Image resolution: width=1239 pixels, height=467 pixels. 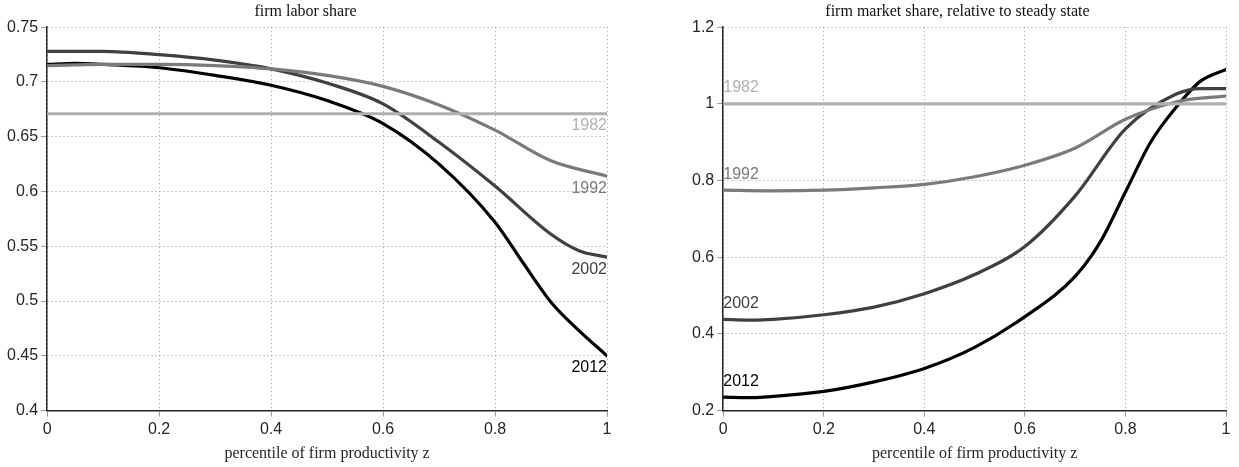 I want to click on y-tick-label: 1, so click(x=710, y=103).